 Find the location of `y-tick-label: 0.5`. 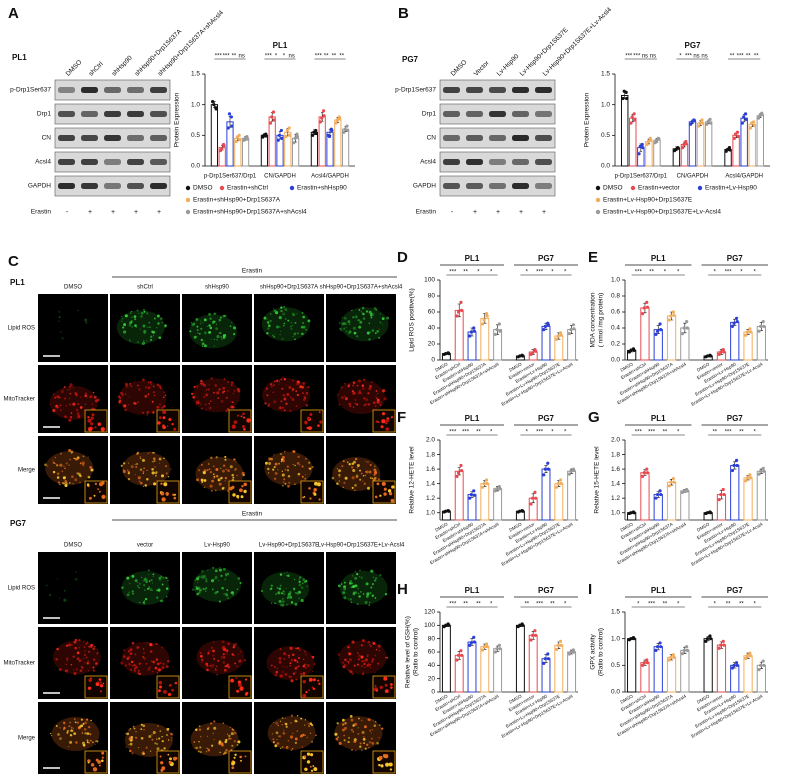

y-tick-label: 0.5 is located at coordinates (605, 135).